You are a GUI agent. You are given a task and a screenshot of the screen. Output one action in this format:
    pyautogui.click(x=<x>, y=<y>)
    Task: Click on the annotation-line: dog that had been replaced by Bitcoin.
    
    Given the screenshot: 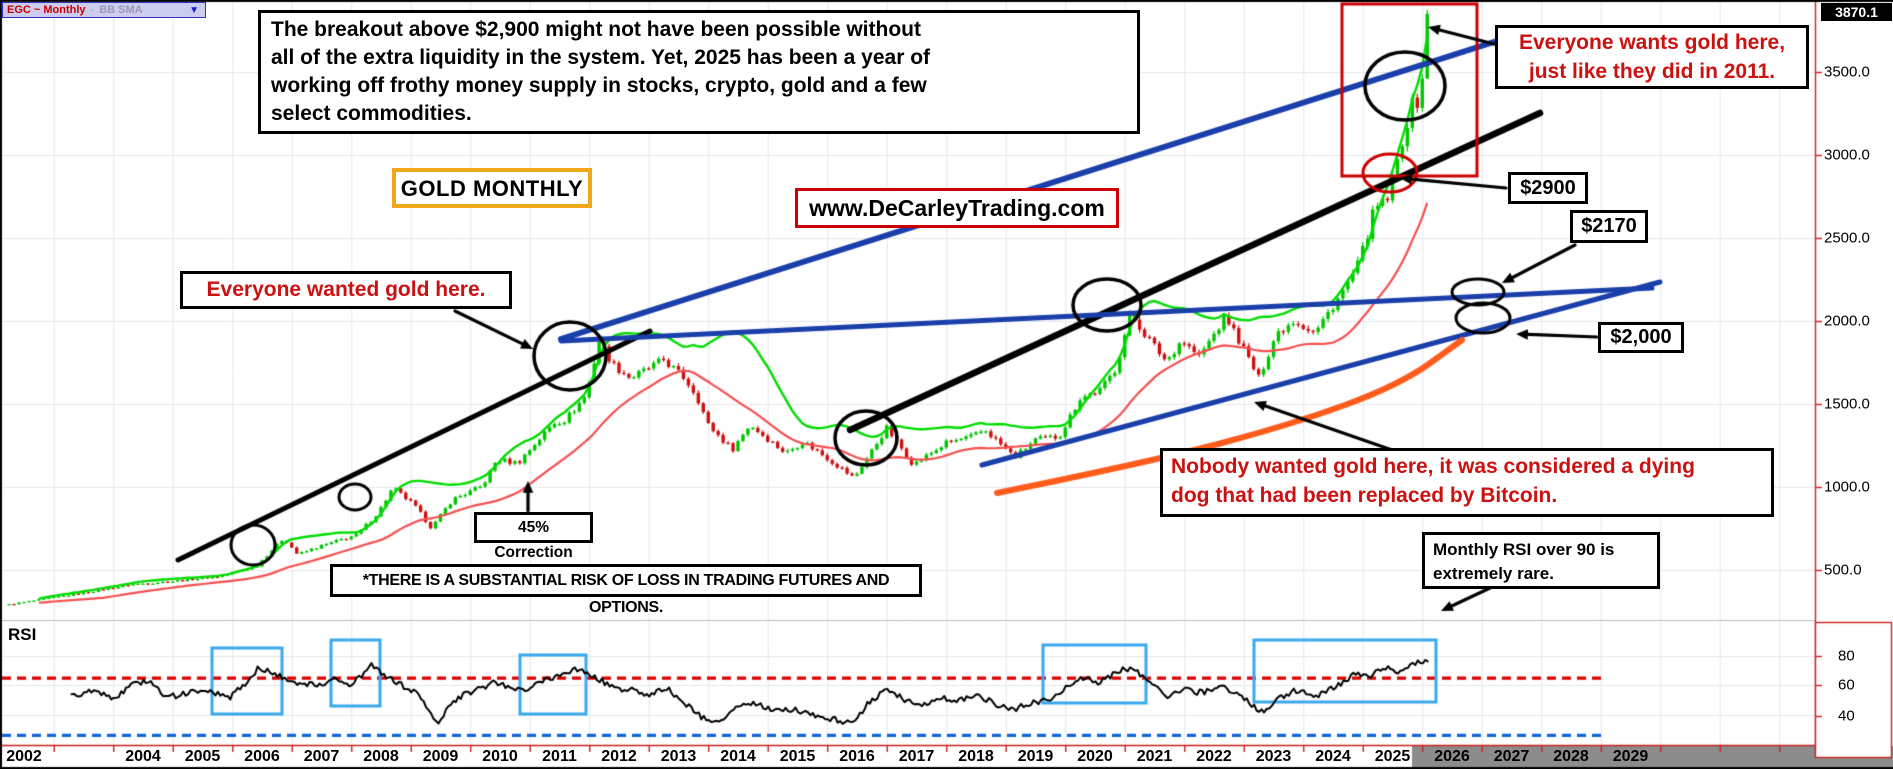 What is the action you would take?
    pyautogui.click(x=1364, y=495)
    